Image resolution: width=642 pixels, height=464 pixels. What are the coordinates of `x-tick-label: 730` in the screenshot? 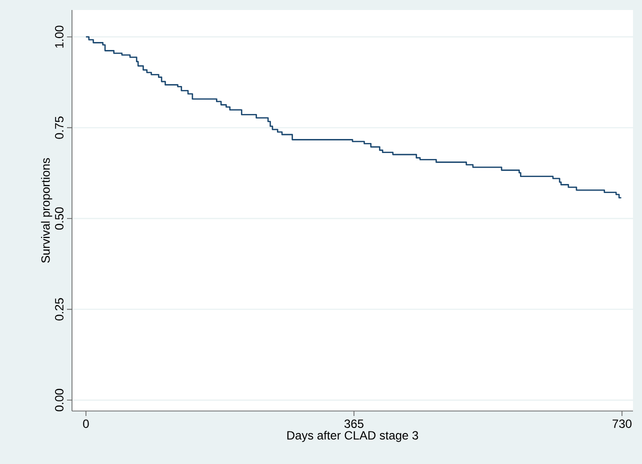 It's located at (622, 424).